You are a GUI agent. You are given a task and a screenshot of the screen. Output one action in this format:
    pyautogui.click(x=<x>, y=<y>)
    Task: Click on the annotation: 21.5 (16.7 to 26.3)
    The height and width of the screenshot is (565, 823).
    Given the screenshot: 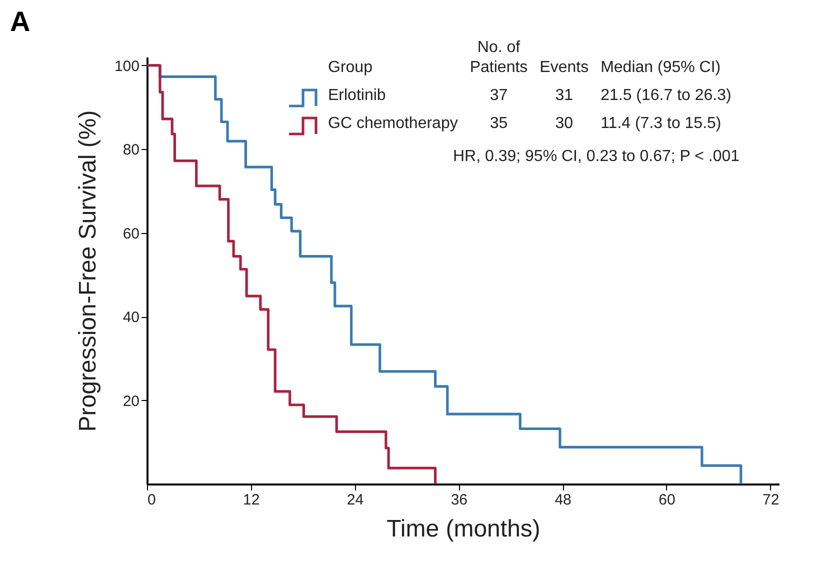 What is the action you would take?
    pyautogui.click(x=666, y=96)
    